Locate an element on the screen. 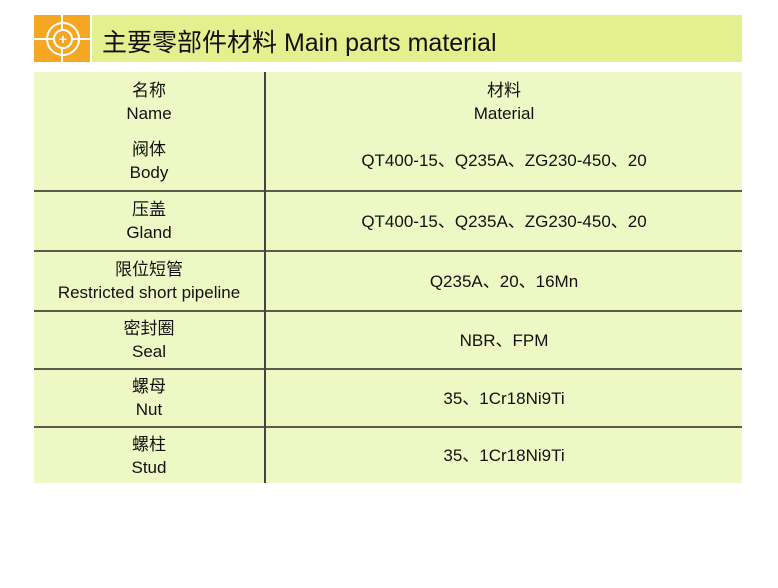 The width and height of the screenshot is (778, 588). part-name-en: Body is located at coordinates (149, 172).